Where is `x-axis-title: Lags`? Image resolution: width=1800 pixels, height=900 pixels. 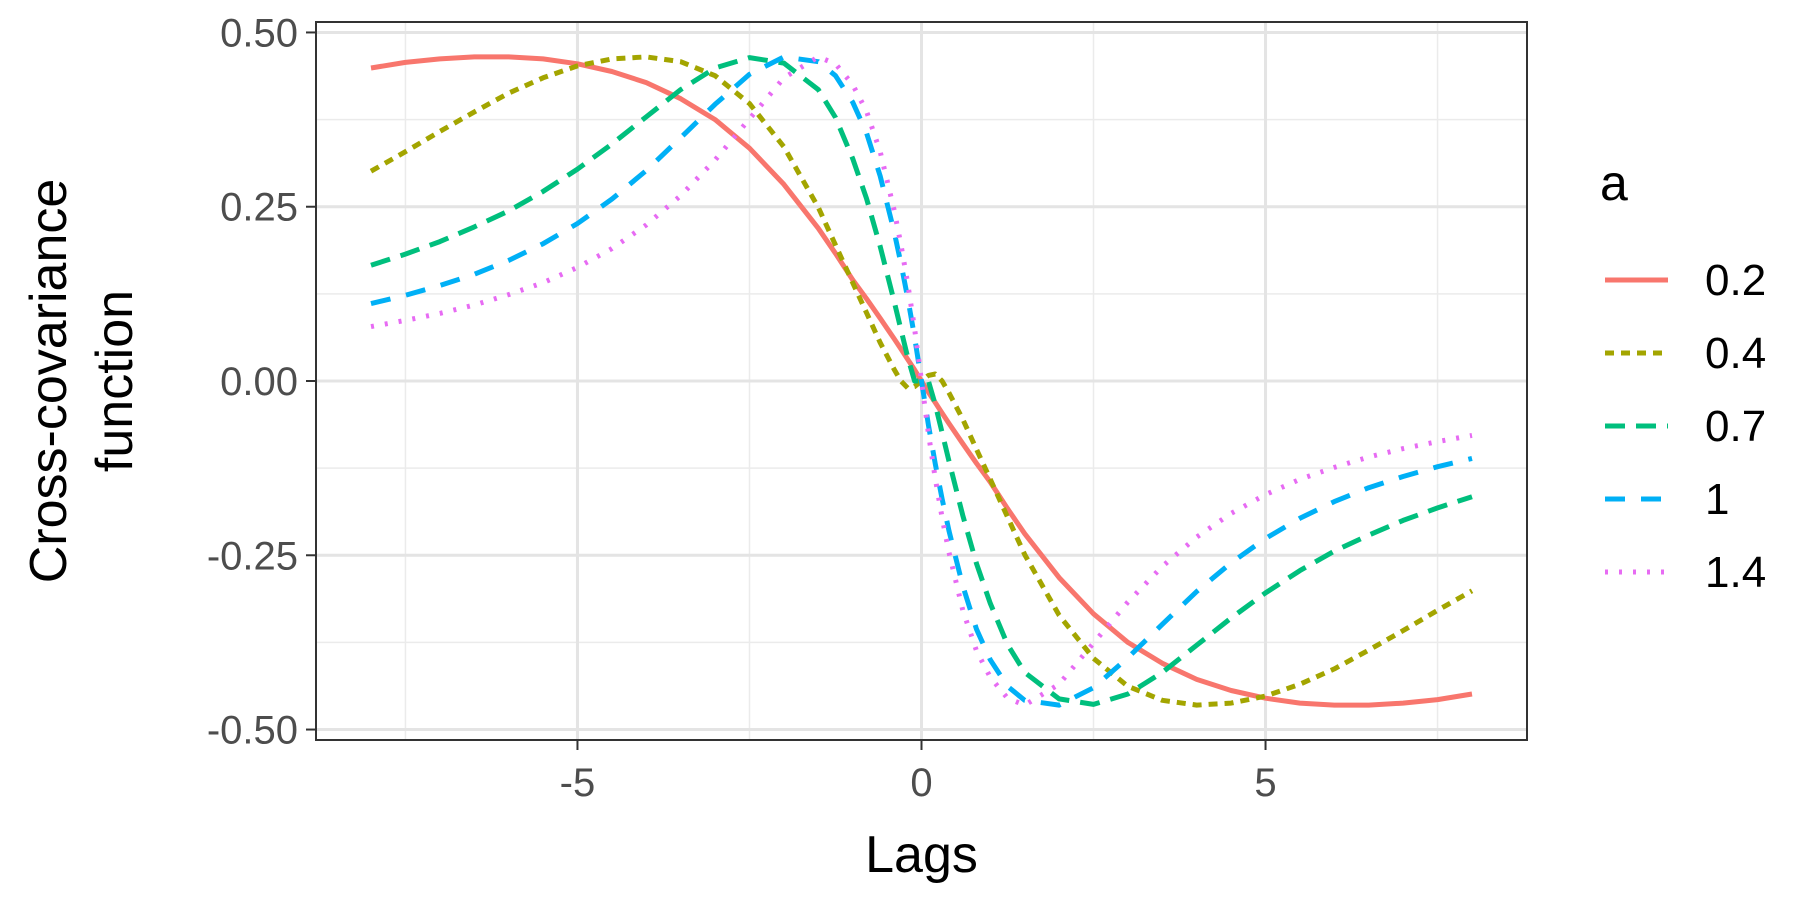
x-axis-title: Lags is located at coordinates (921, 855).